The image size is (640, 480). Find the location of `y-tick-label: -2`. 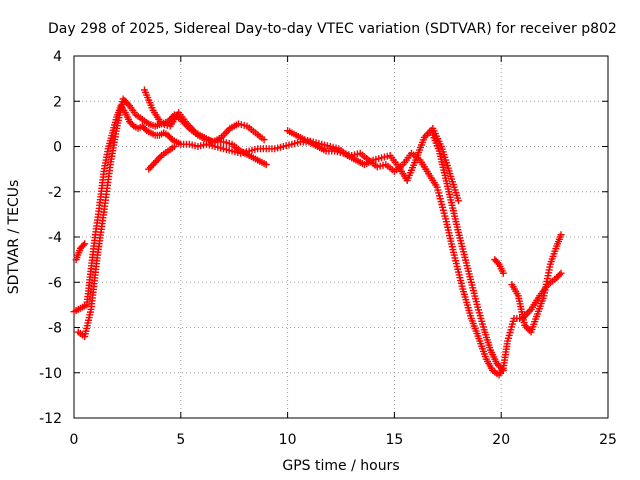

y-tick-label: -2 is located at coordinates (55, 193).